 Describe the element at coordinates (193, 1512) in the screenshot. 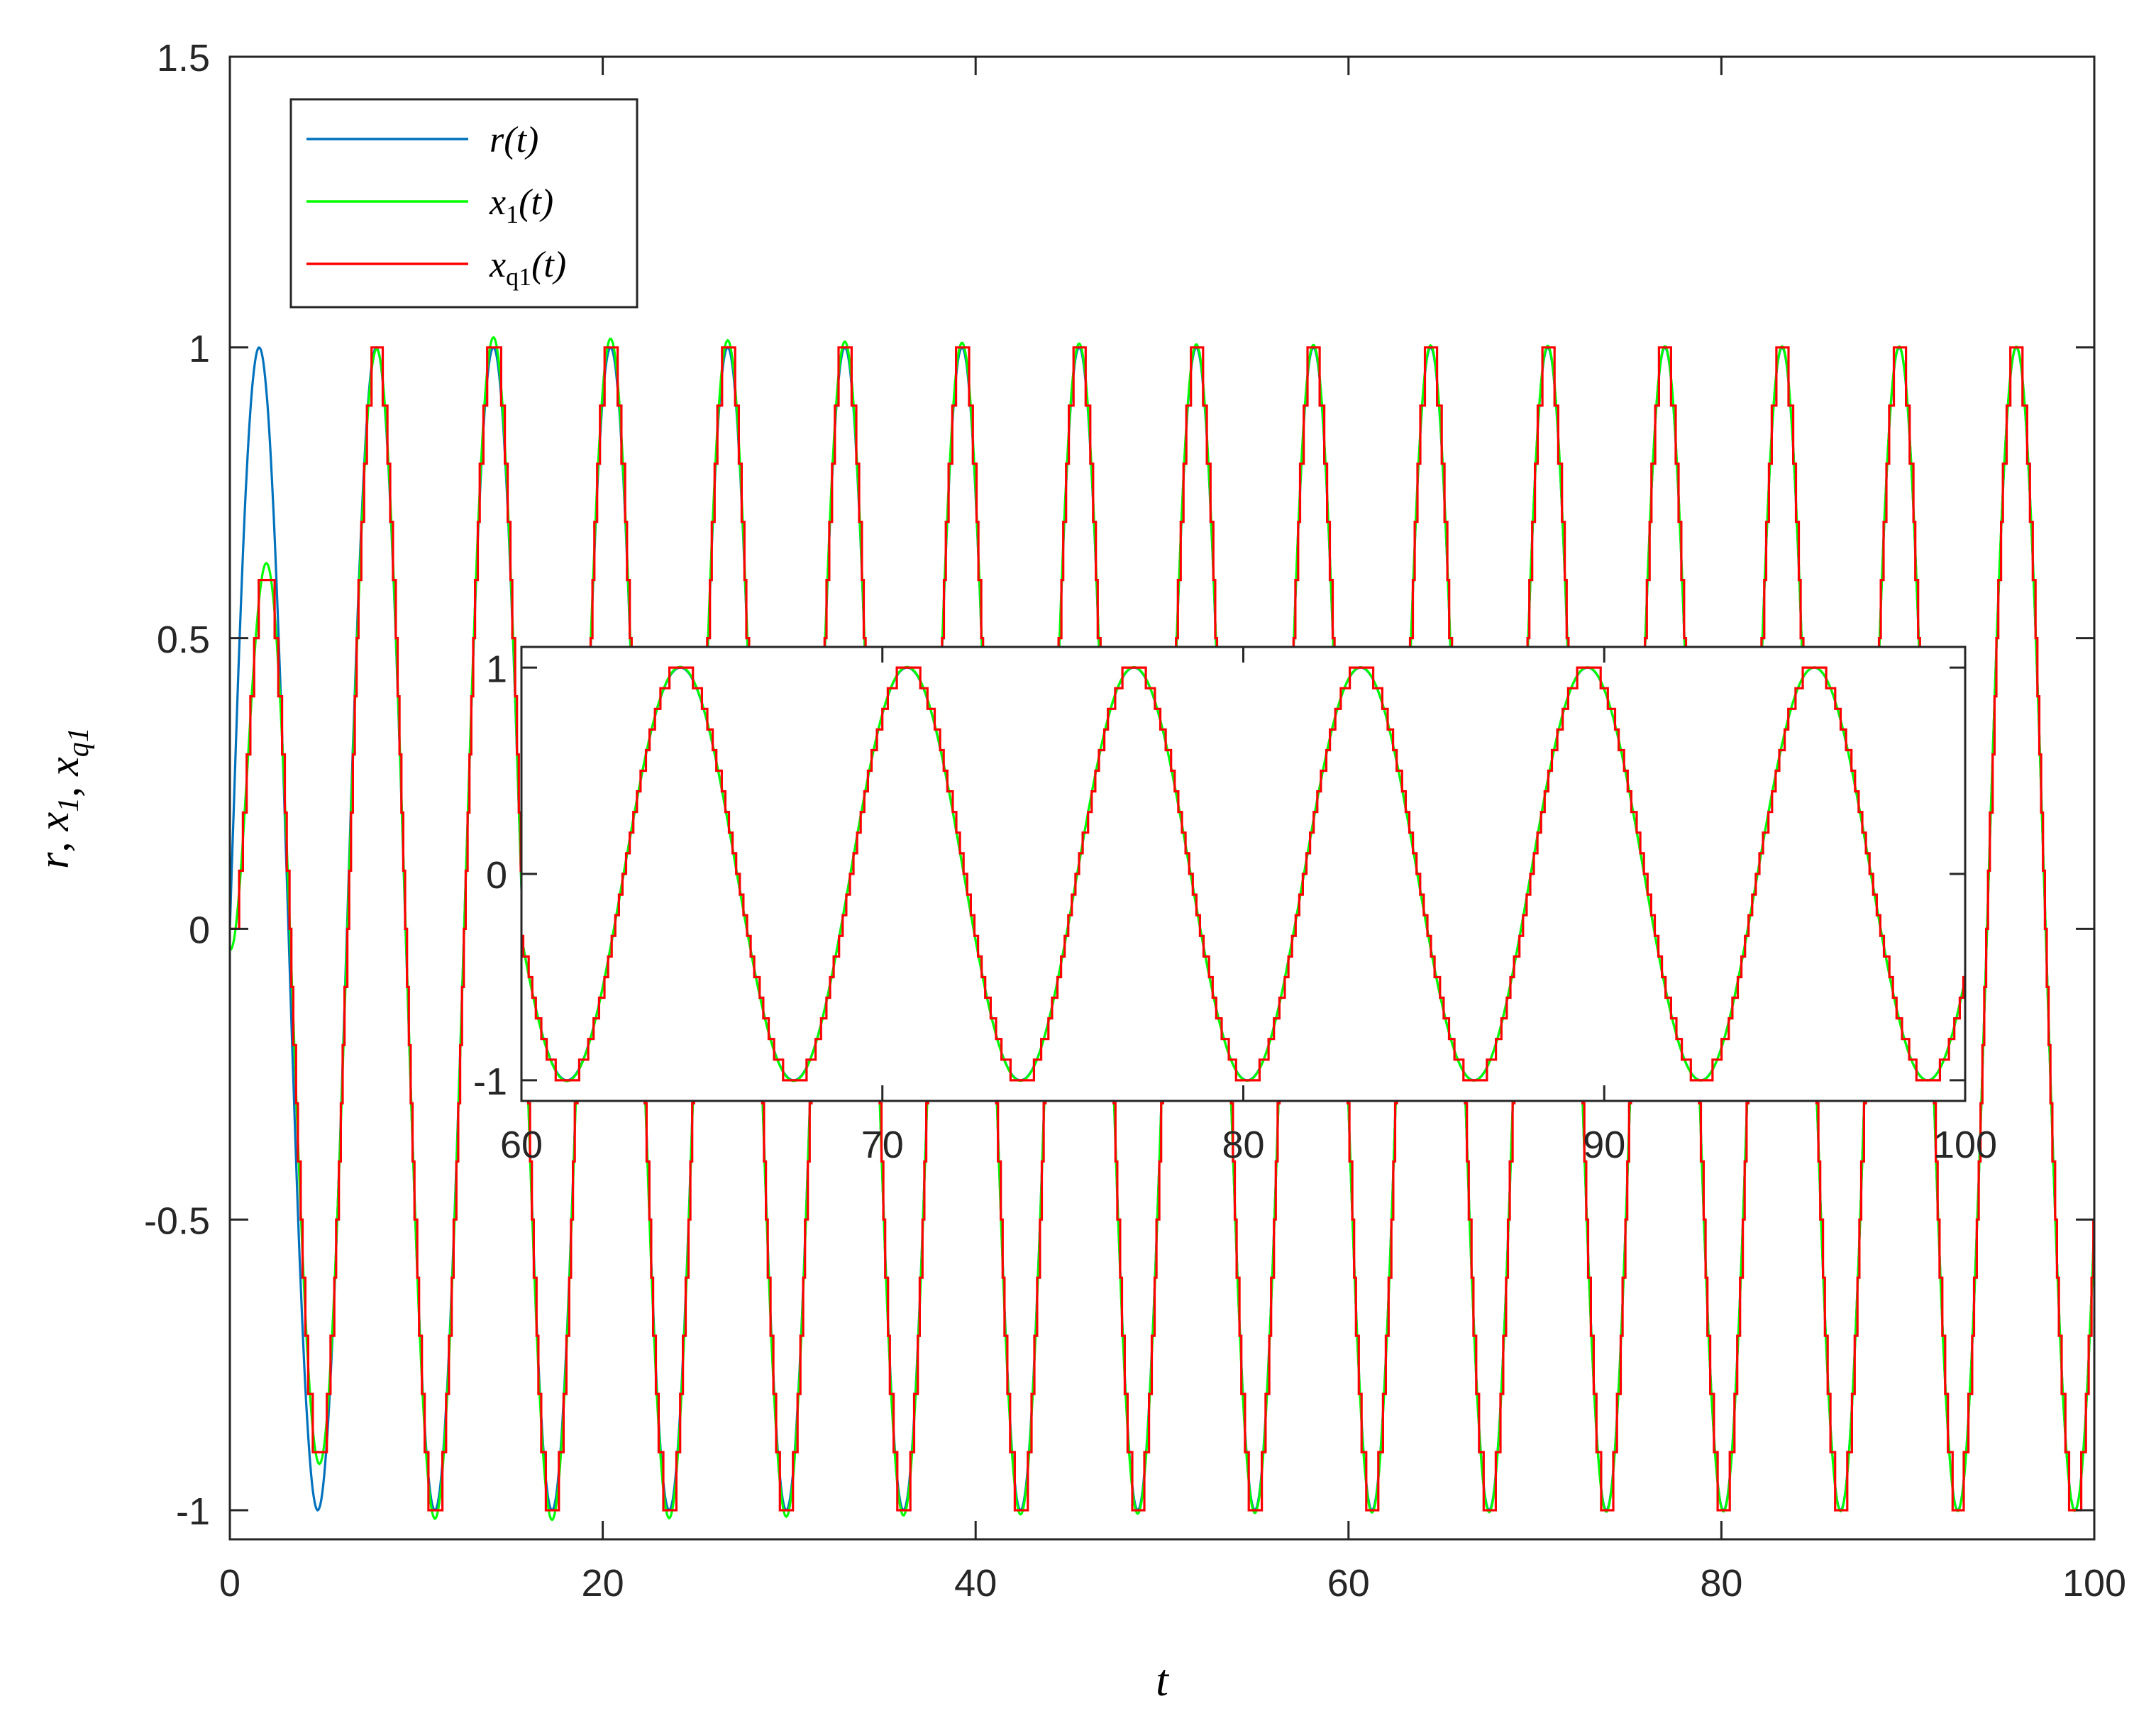

I see `main-y-tick-label: -1` at that location.